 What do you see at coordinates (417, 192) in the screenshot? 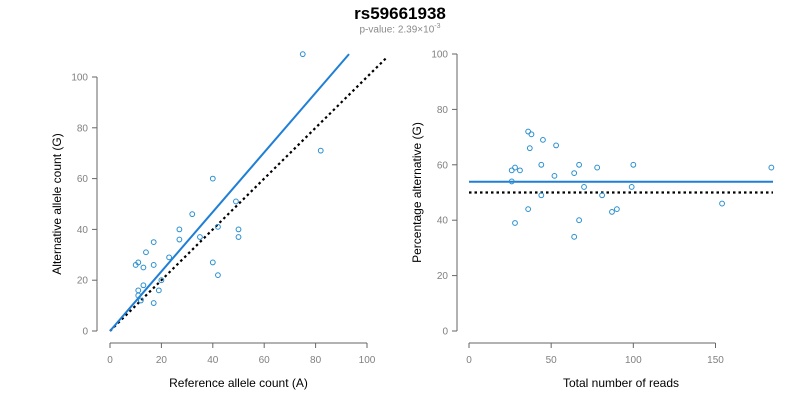
I see `y-axis-title: Percentage alternative (G)` at bounding box center [417, 192].